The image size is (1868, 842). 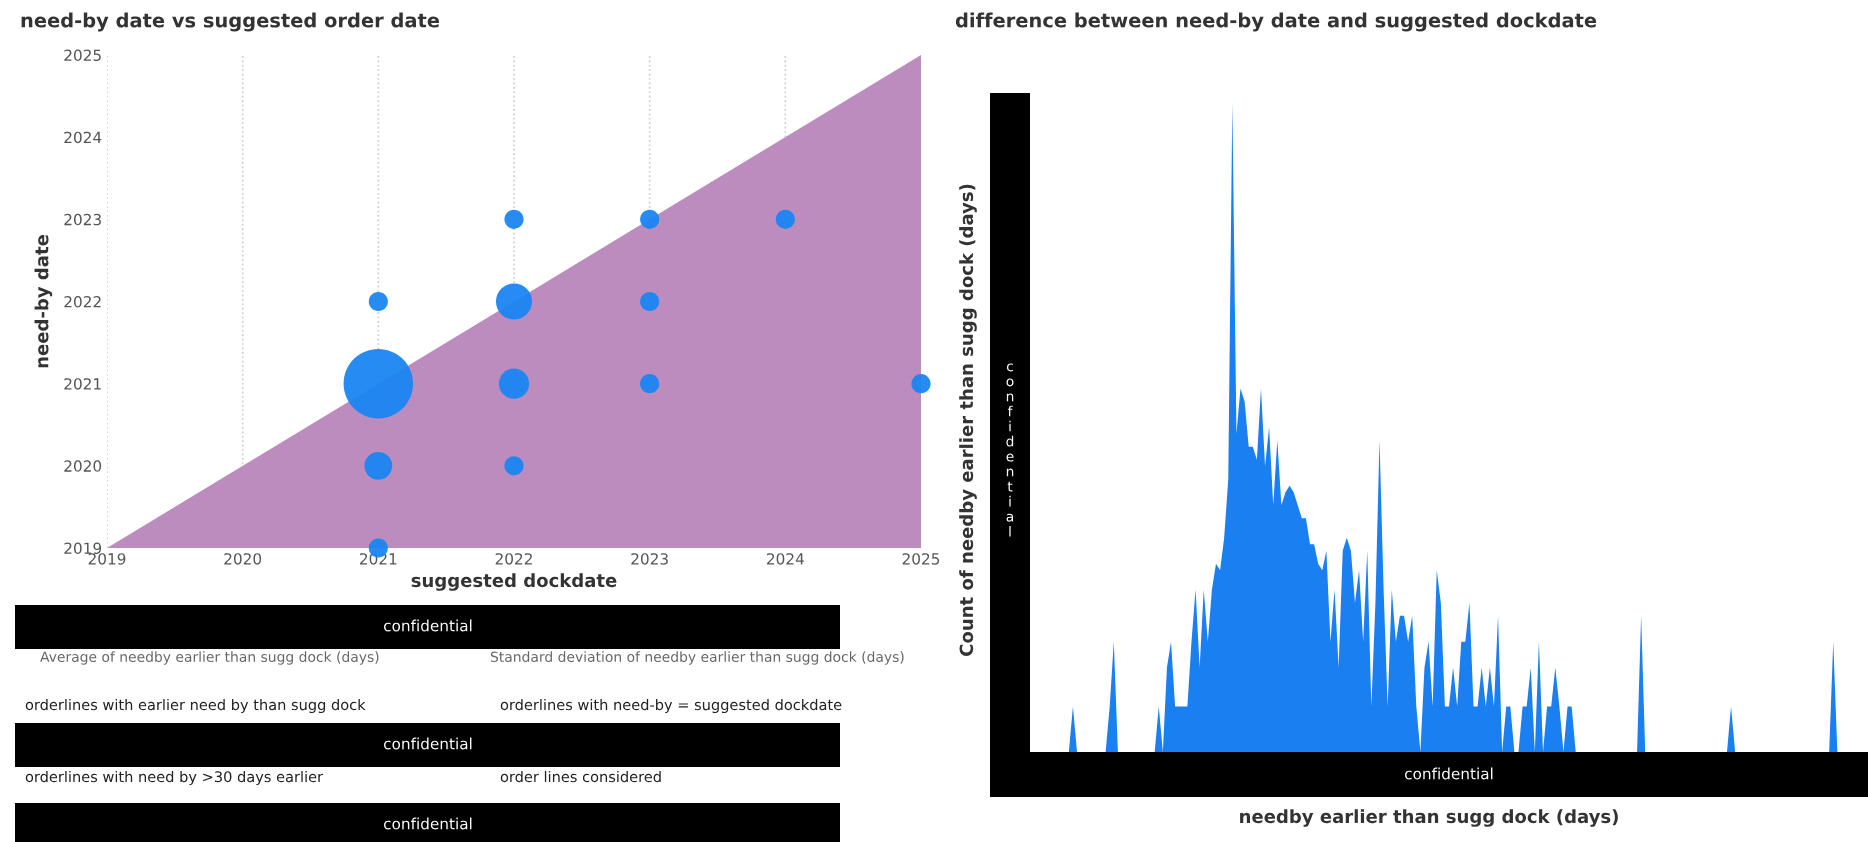 I want to click on x-tick-label: 2025, so click(x=921, y=559).